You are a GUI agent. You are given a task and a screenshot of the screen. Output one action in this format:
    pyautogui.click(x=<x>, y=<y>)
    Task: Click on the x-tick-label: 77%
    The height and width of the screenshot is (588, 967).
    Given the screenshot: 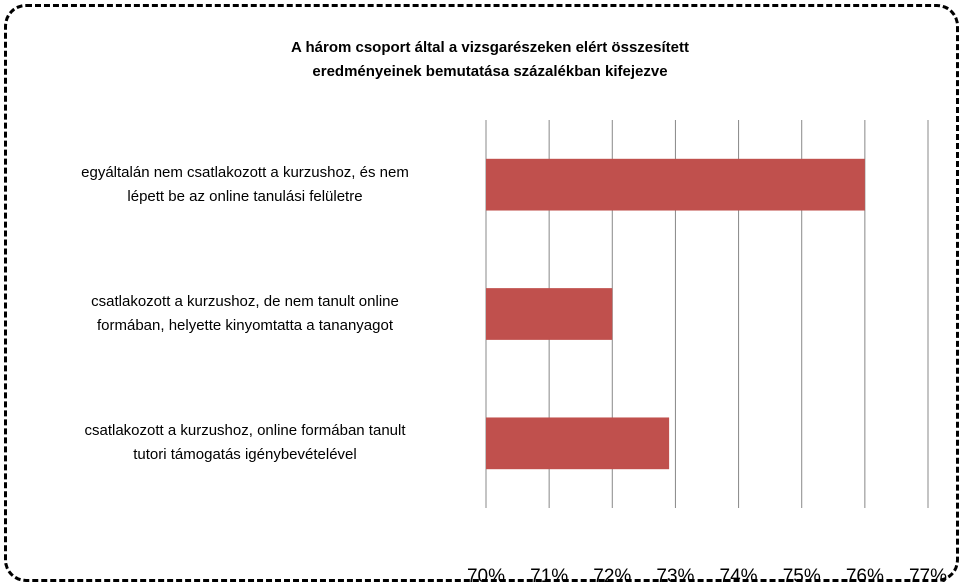 What is the action you would take?
    pyautogui.click(x=928, y=576)
    